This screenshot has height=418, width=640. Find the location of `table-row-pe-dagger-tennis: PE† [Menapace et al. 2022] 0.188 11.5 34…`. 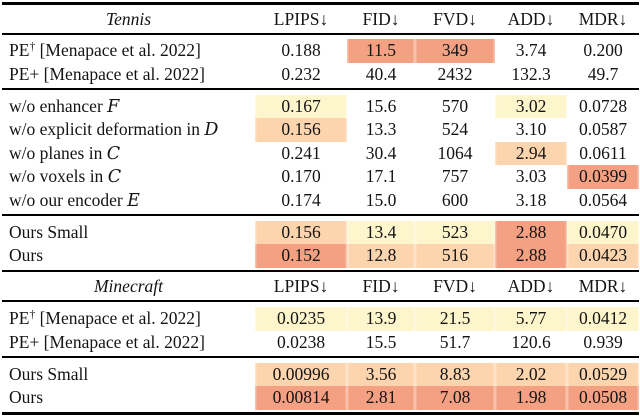

table-row-pe-dagger-tennis: PE† [Menapace et al. 2022] 0.188 11.5 34… is located at coordinates (320, 51).